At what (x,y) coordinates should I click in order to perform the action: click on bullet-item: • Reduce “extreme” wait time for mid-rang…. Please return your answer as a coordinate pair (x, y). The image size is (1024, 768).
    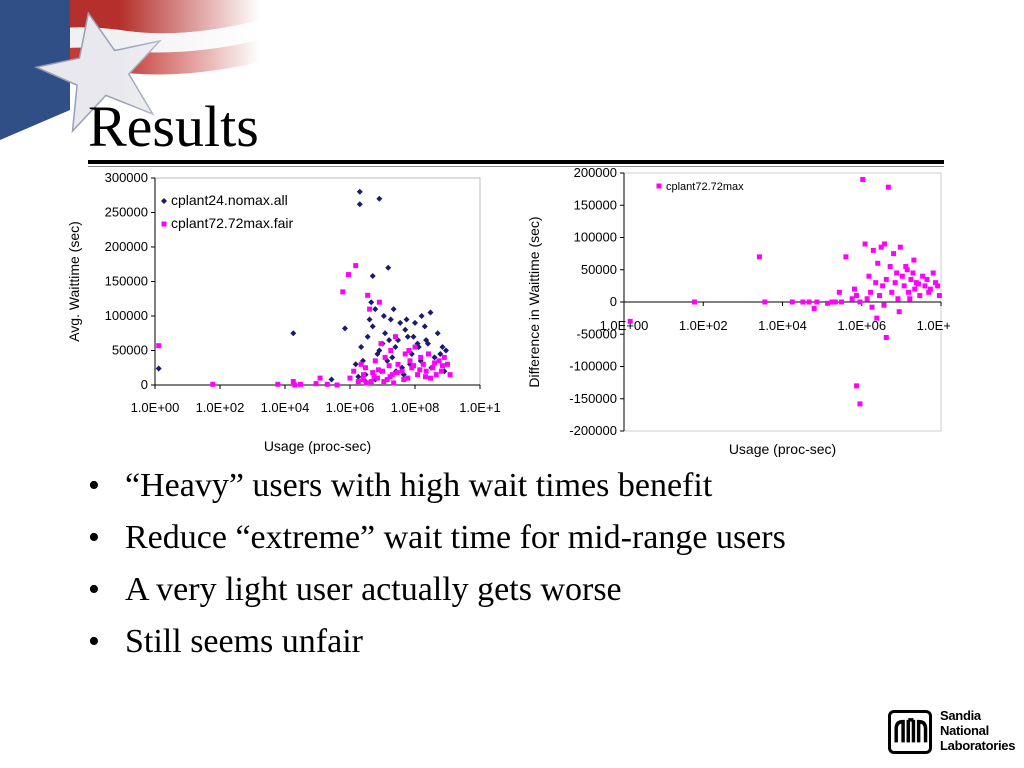
    Looking at the image, I should click on (437, 540).